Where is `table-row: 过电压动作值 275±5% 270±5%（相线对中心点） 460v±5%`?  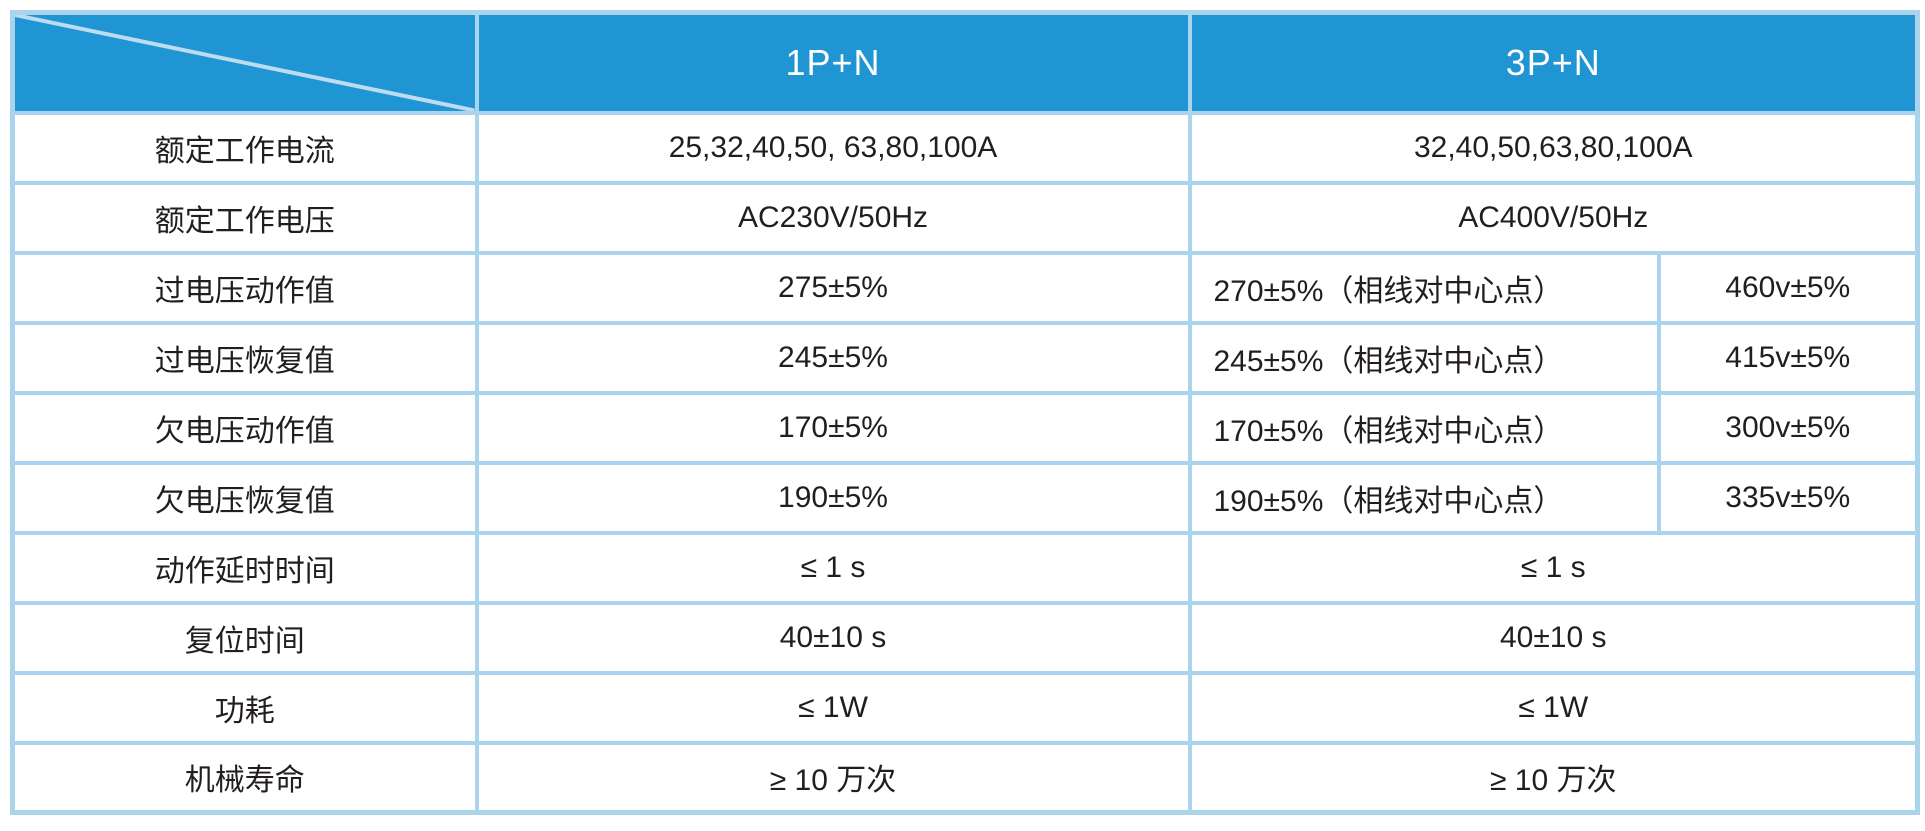
table-row: 过电压动作值 275±5% 270±5%（相线对中心点） 460v±5% is located at coordinates (965, 287).